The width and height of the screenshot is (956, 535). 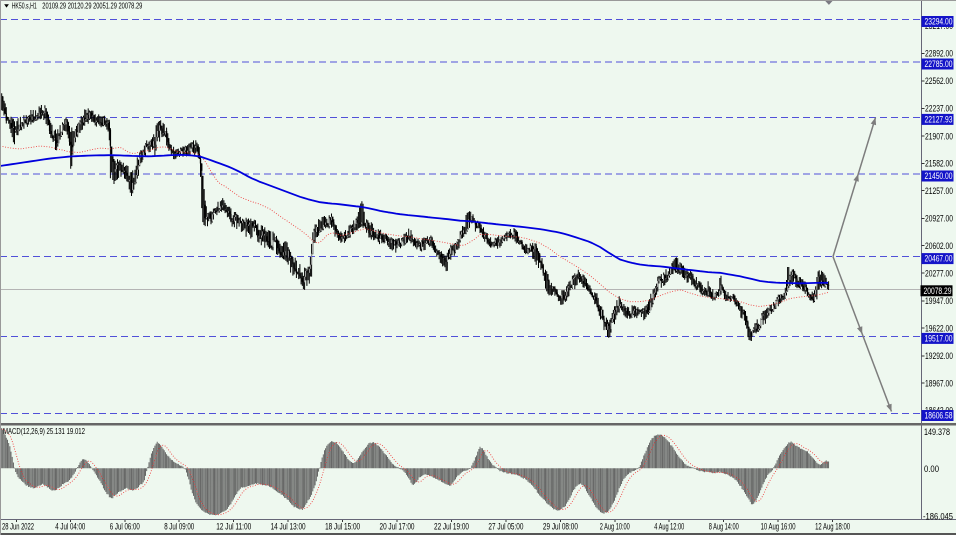 What do you see at coordinates (44, 431) in the screenshot?
I see `svg-text: MACD(12,26,9) 25.131 19.012` at bounding box center [44, 431].